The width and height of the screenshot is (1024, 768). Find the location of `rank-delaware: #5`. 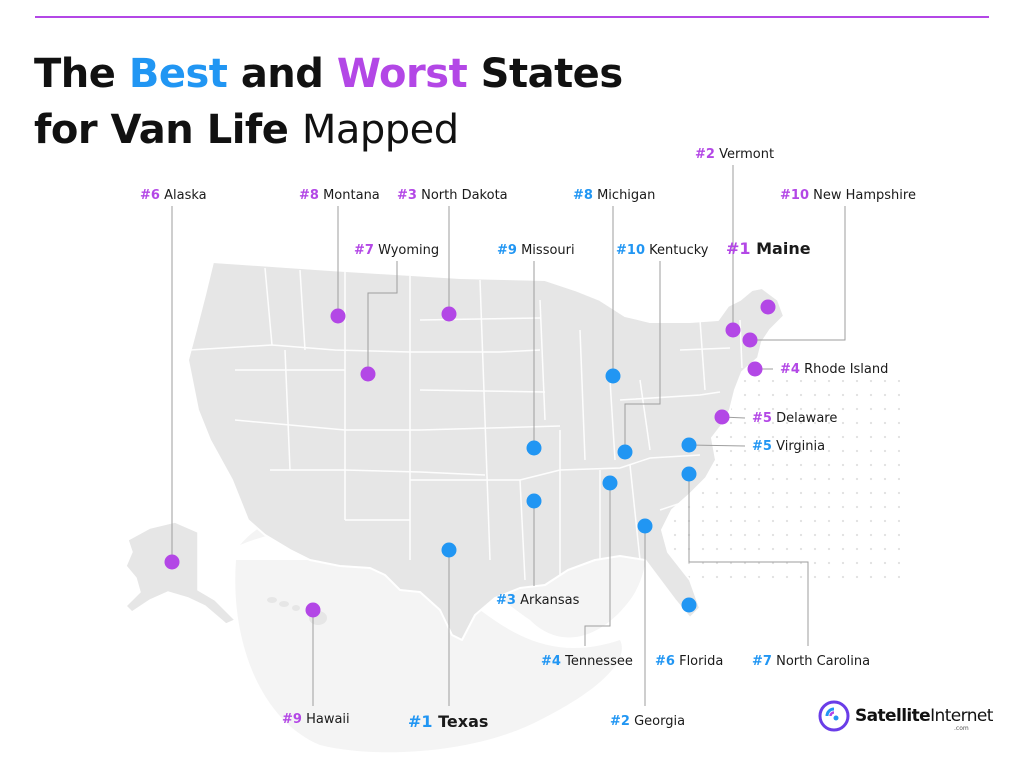

rank-delaware: #5 is located at coordinates (762, 418).